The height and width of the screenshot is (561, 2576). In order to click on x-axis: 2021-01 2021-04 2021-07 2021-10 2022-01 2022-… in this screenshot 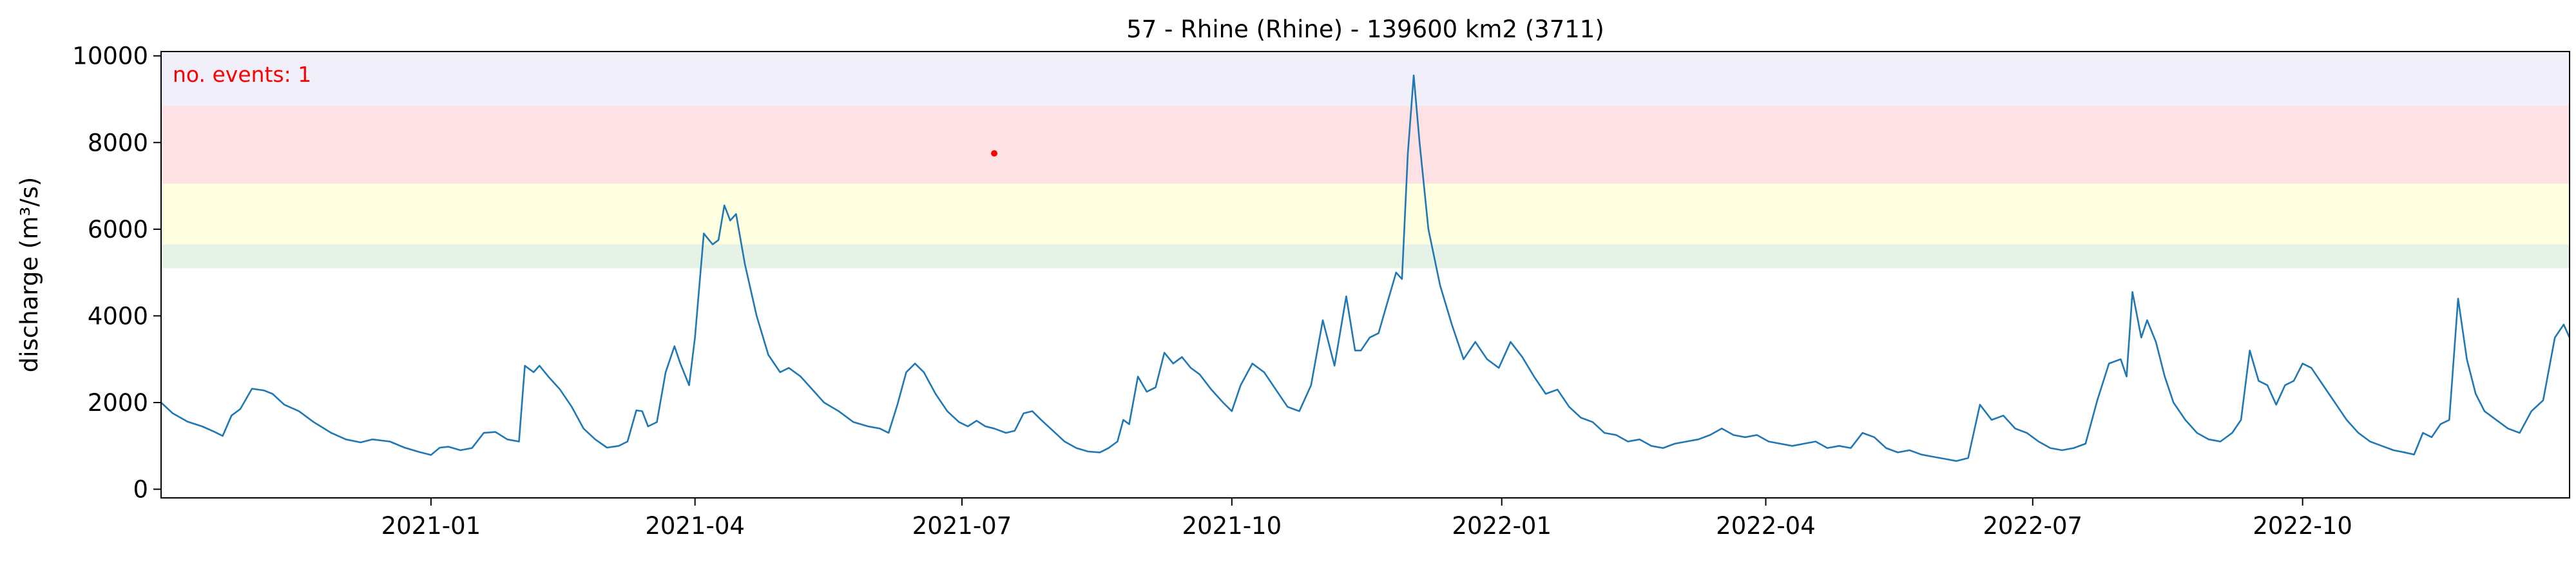, I will do `click(1367, 519)`.